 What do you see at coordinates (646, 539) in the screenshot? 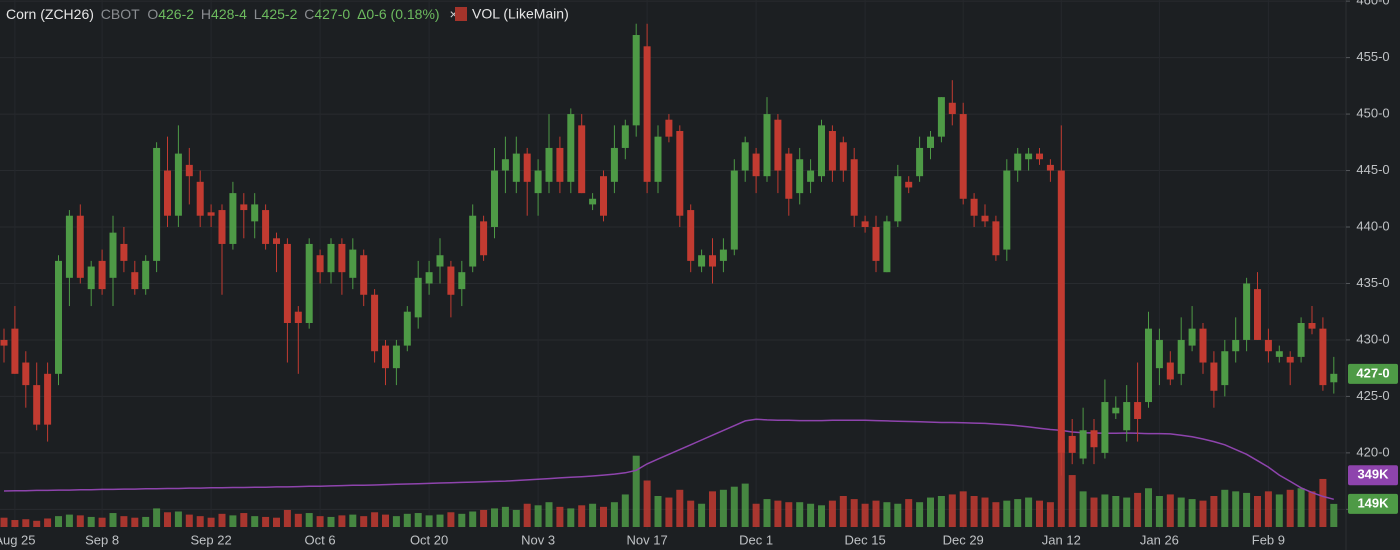
I see `x-tick-label: Nov 17` at bounding box center [646, 539].